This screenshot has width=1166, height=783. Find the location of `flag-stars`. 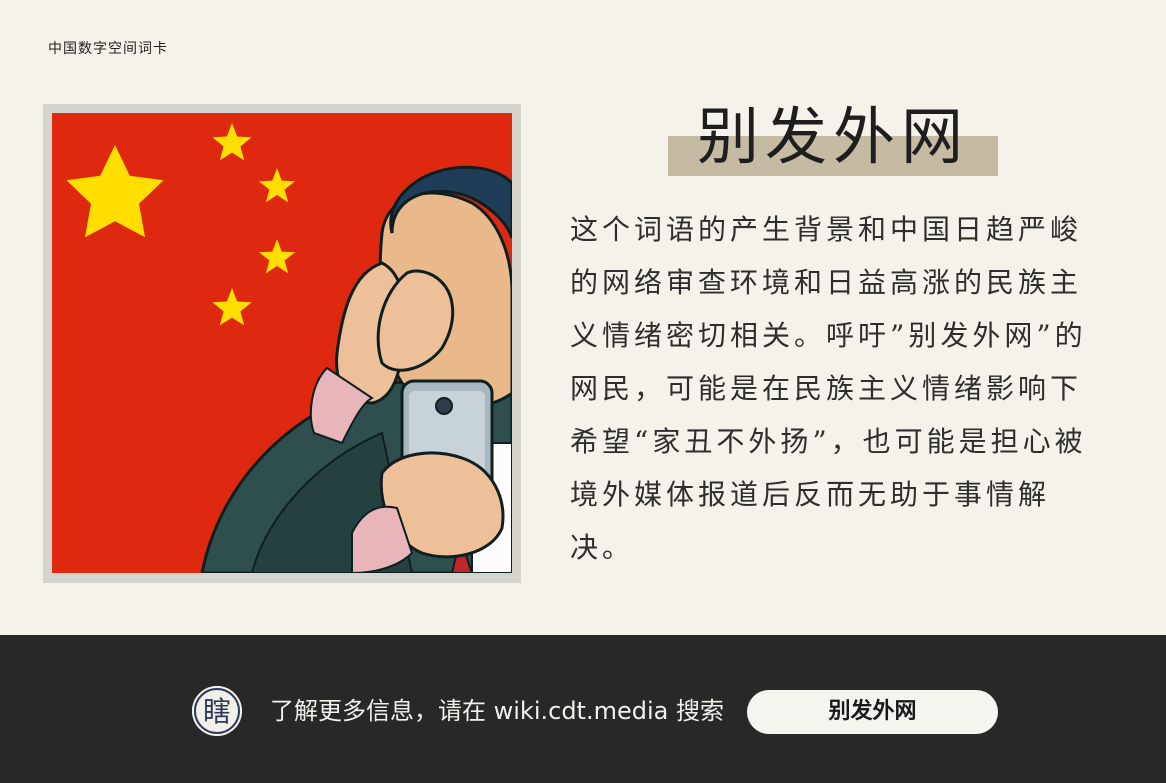

flag-stars is located at coordinates (181, 224).